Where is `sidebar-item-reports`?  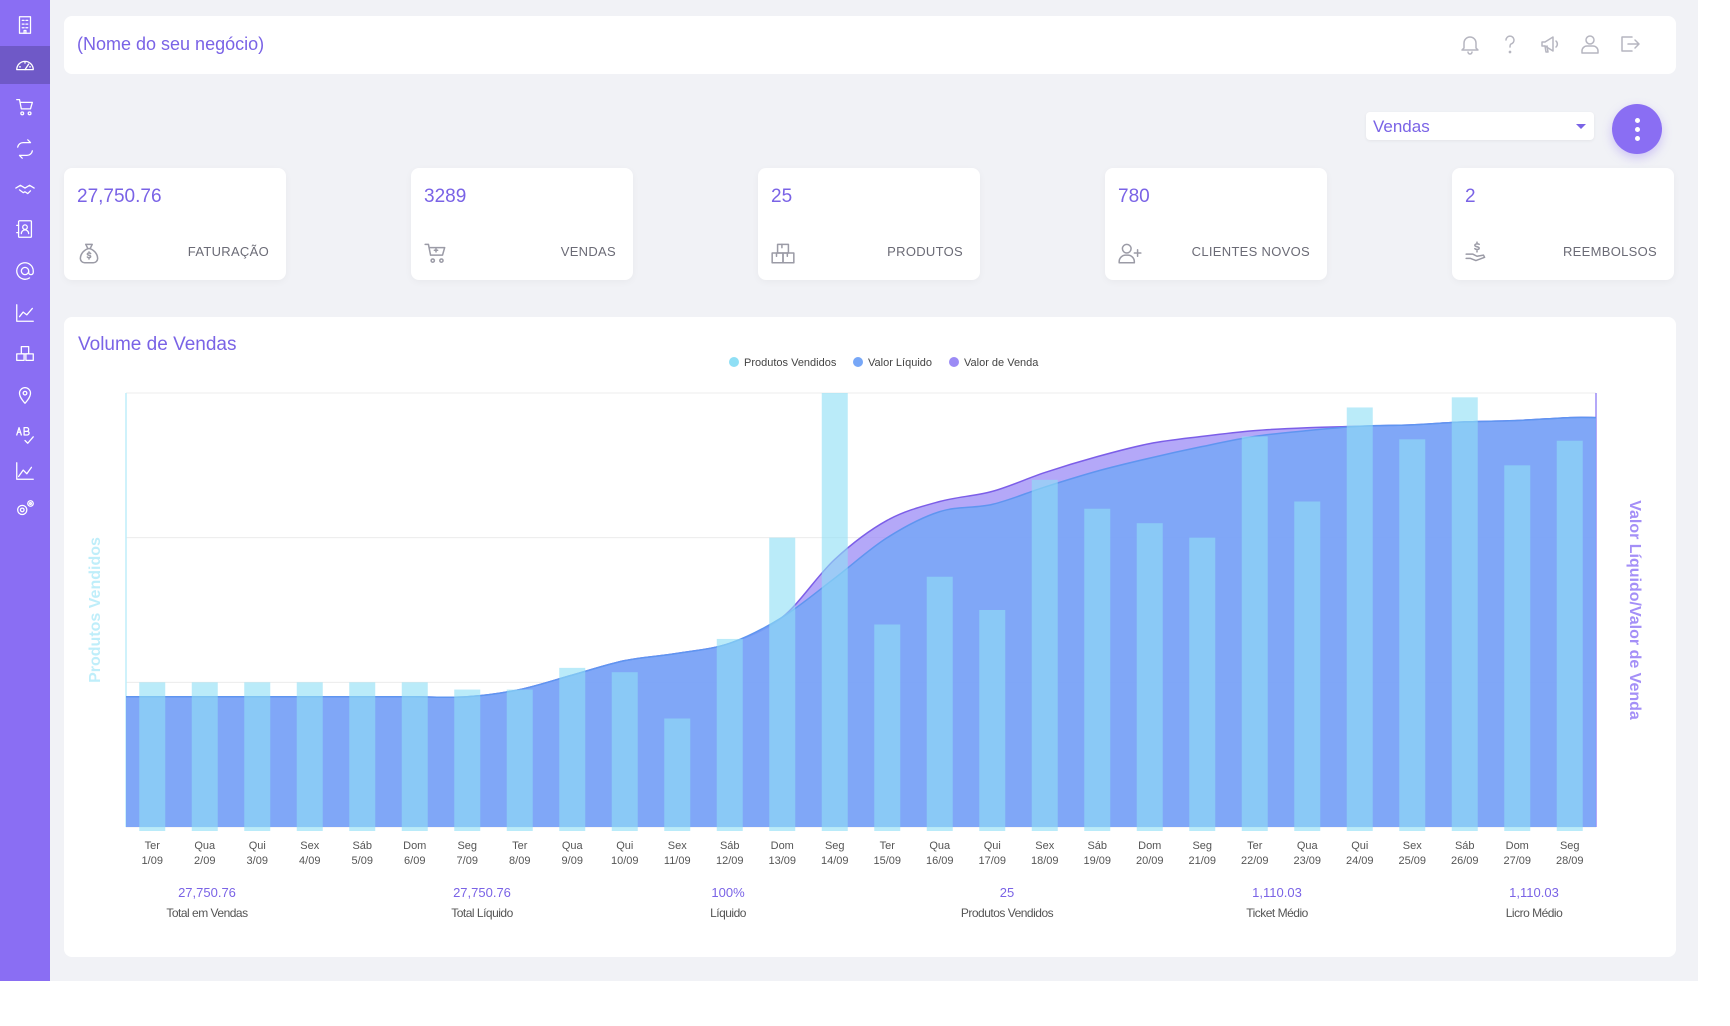
sidebar-item-reports is located at coordinates (25, 313).